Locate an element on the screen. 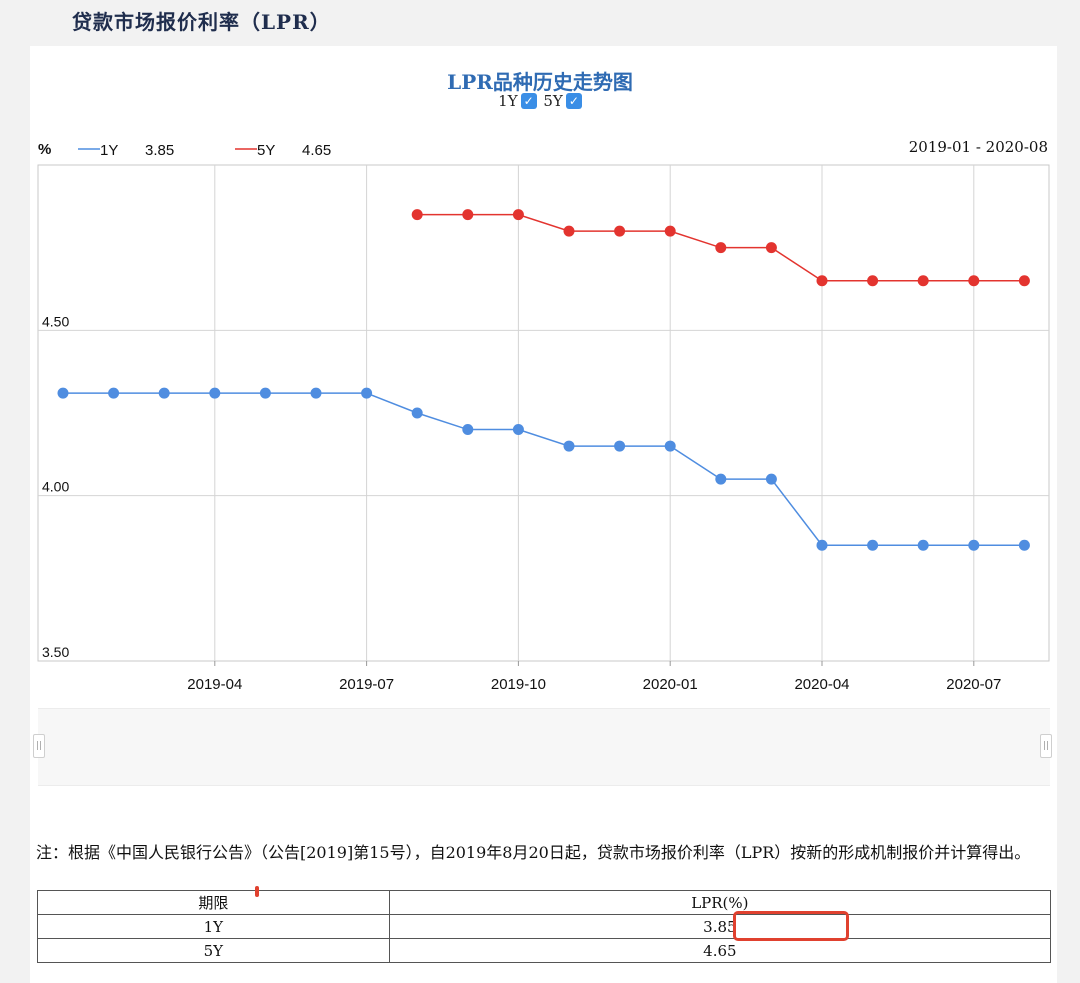 The image size is (1080, 983). table-header-lpr: LPR(%) is located at coordinates (720, 902).